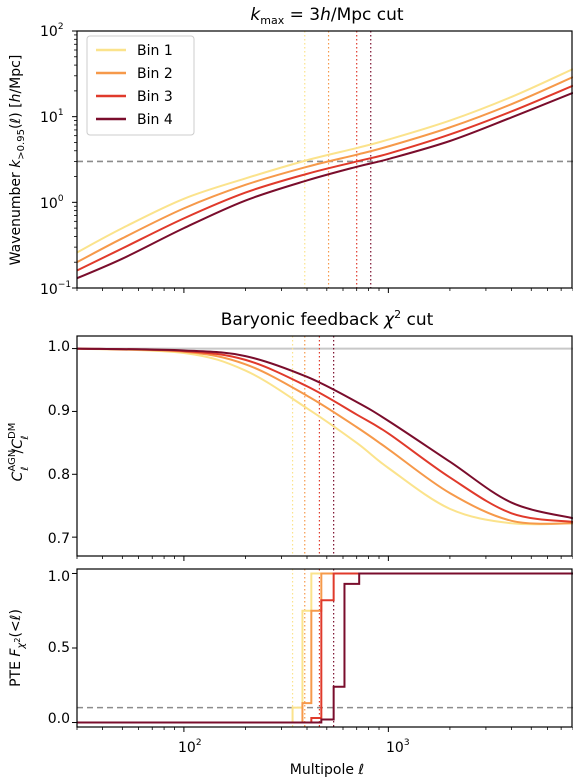 This screenshot has height=782, width=573. What do you see at coordinates (59, 719) in the screenshot?
I see `bottom-y-tick-label: 0.0` at bounding box center [59, 719].